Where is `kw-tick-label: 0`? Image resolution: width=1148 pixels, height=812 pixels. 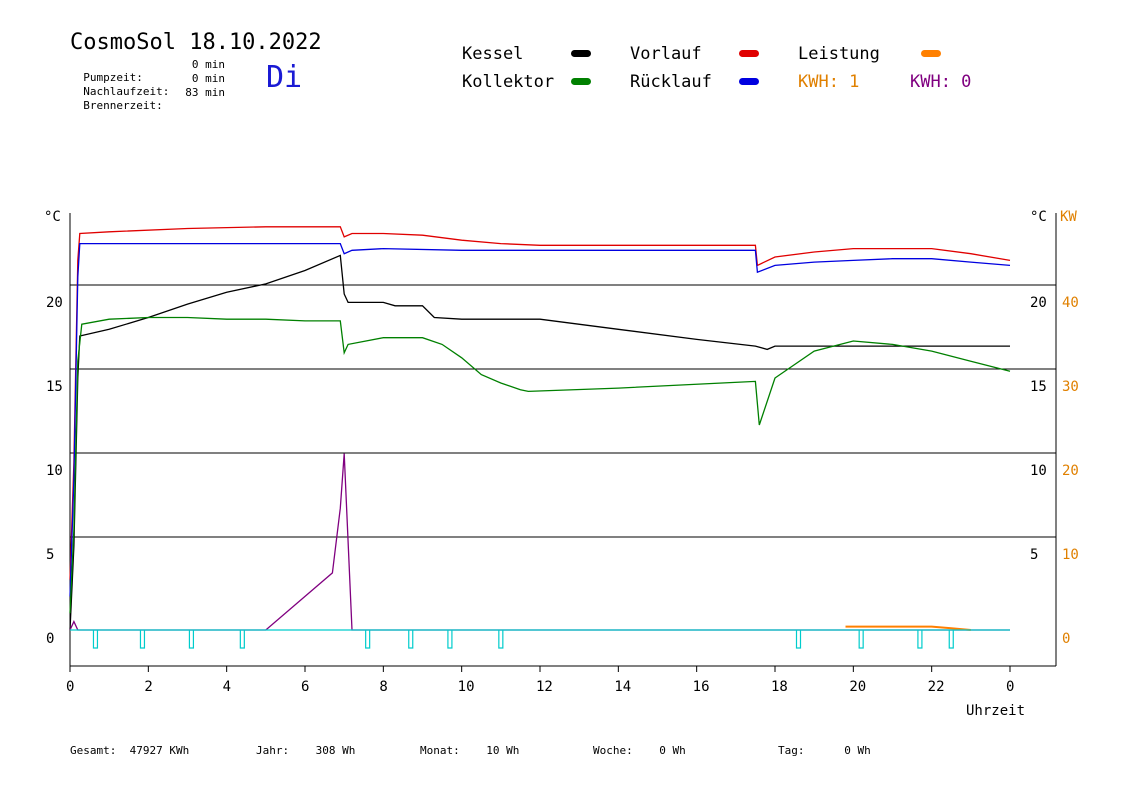 kw-tick-label: 0 is located at coordinates (1066, 639).